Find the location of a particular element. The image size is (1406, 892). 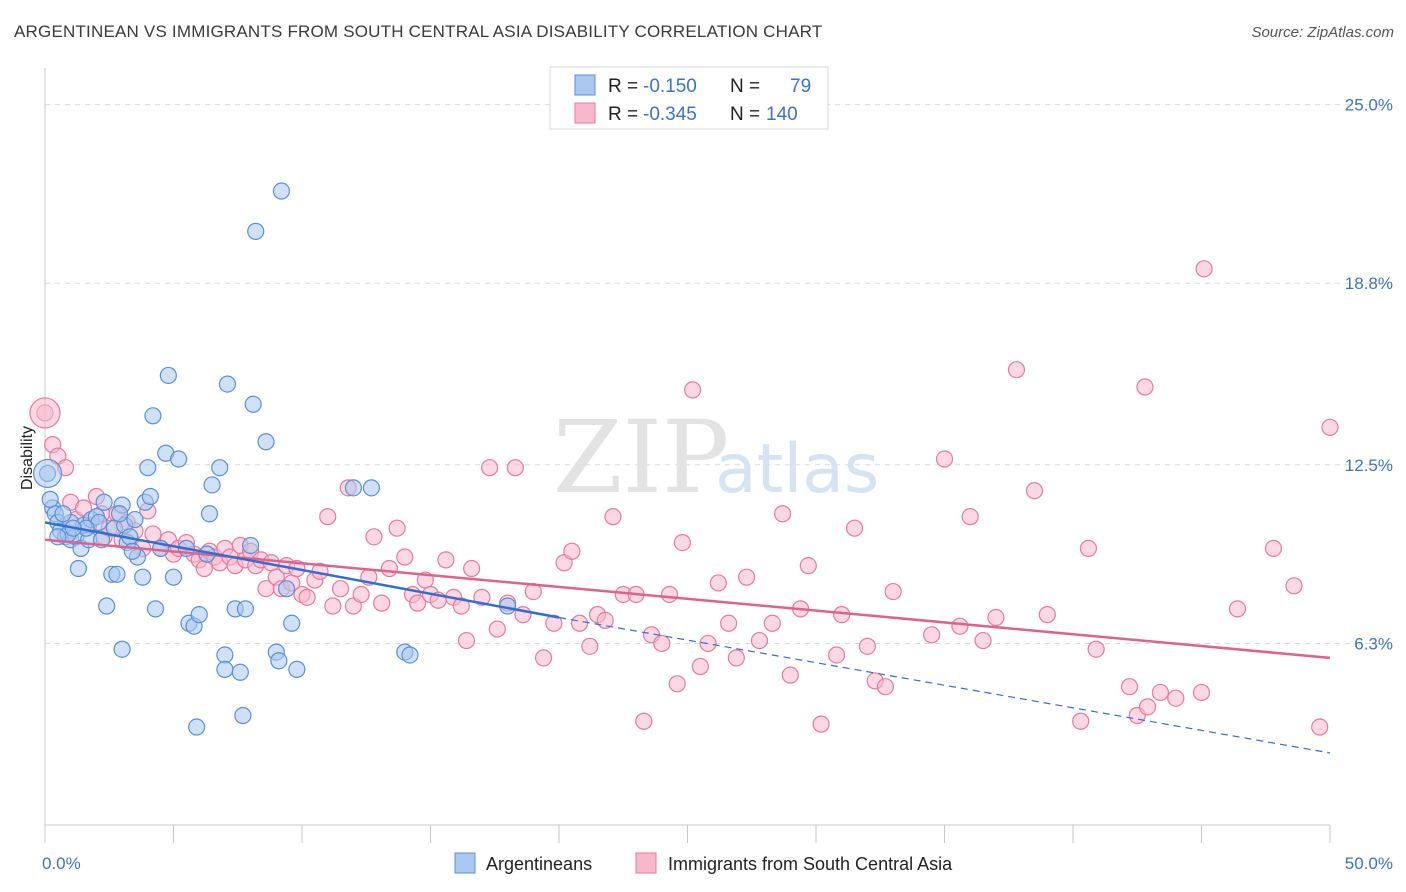

watermark-zip: ZIP is located at coordinates (641, 457).